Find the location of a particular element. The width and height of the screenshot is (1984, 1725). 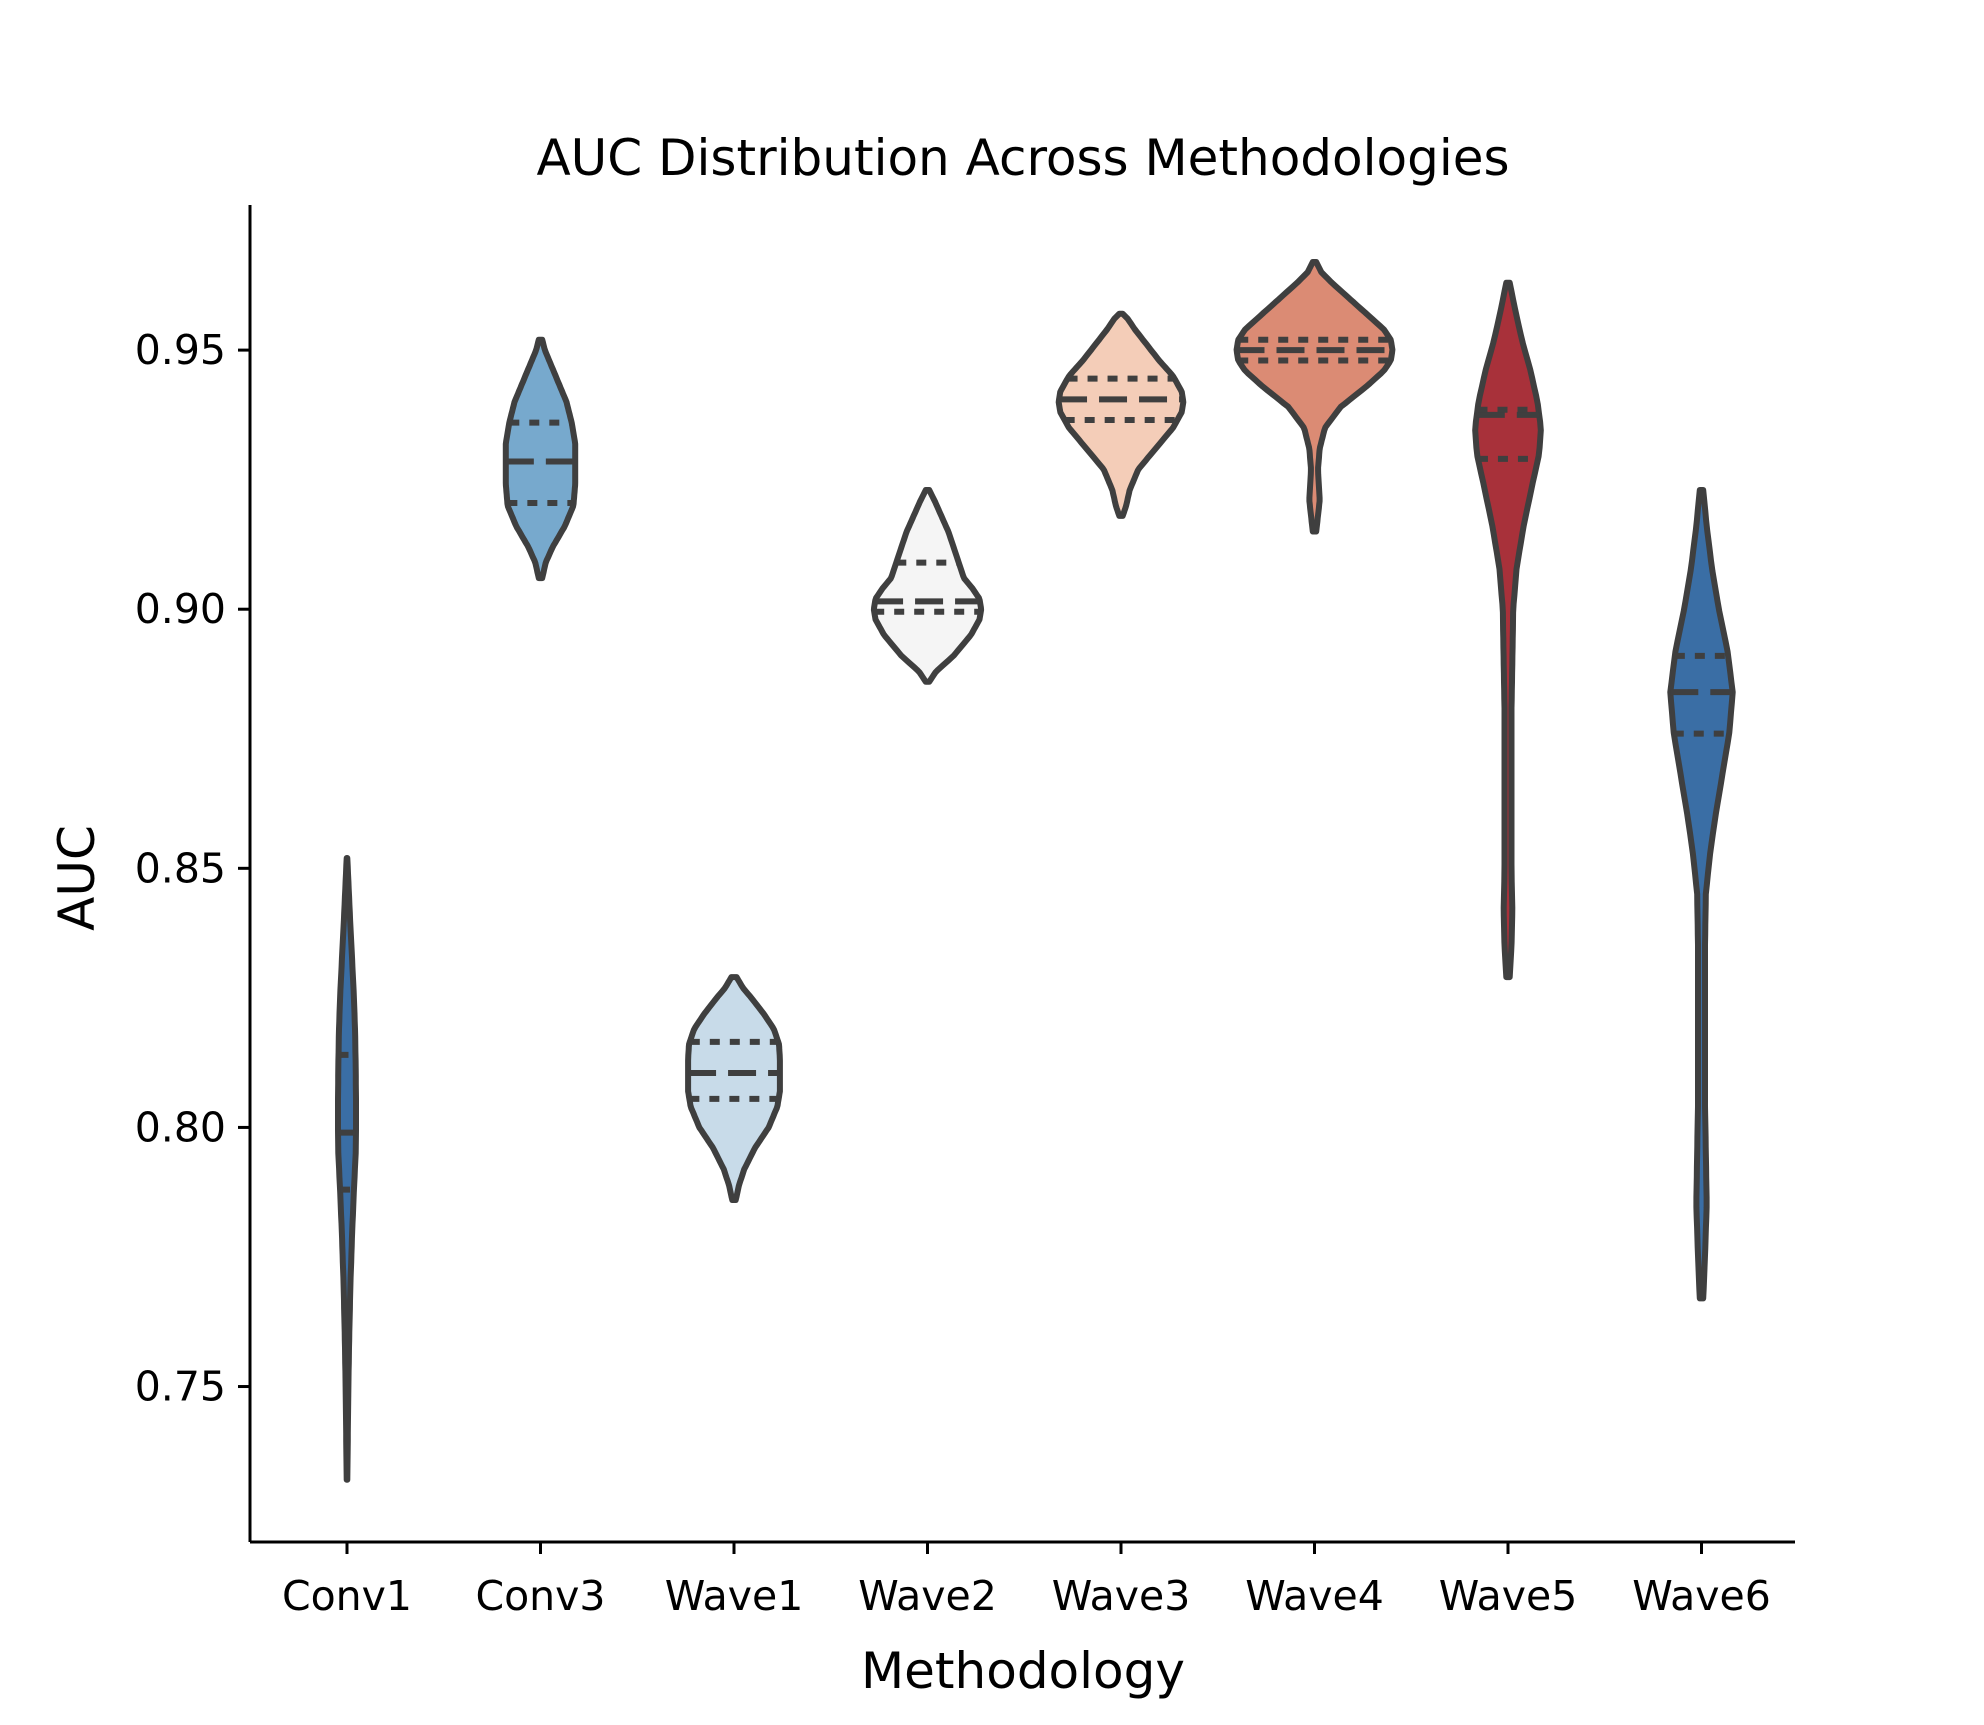

x-tick-label: Wave3 is located at coordinates (1121, 1596).